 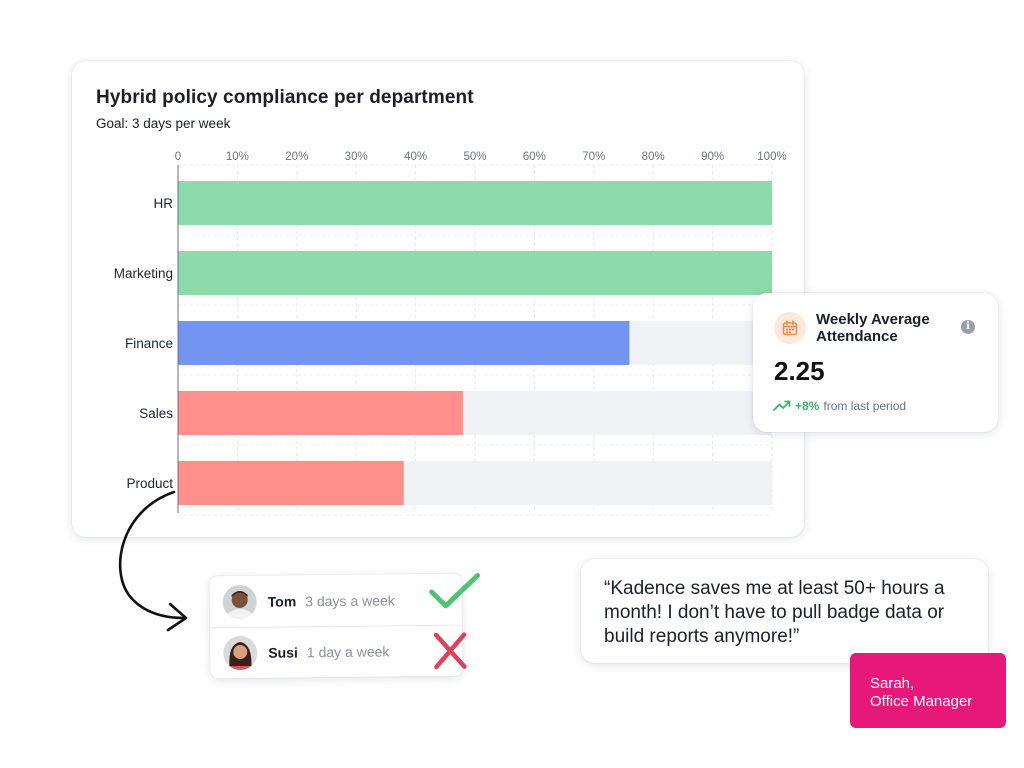 I want to click on author-name: Sarah,, so click(x=892, y=683).